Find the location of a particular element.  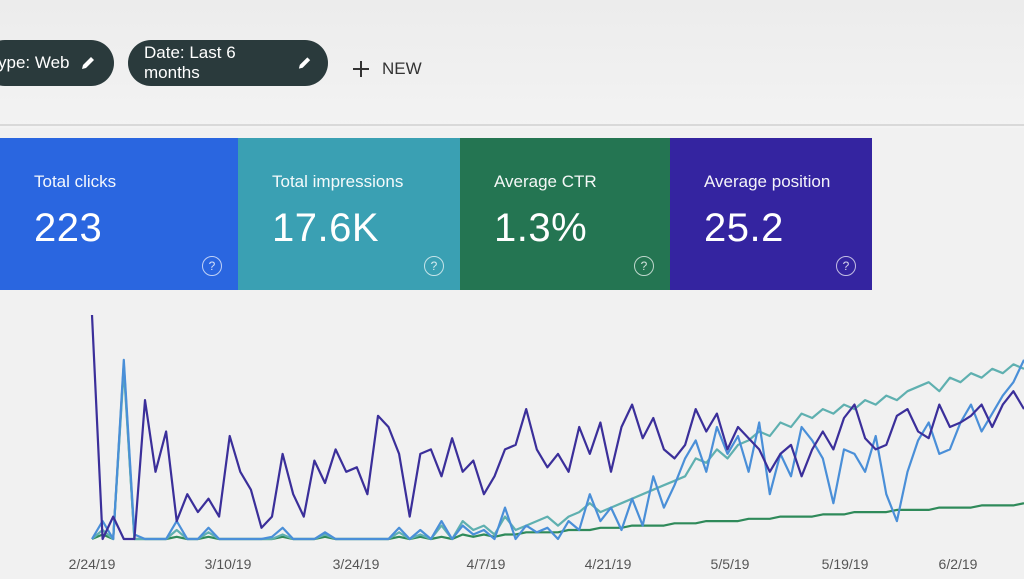

metric-label: Average position is located at coordinates (767, 181).